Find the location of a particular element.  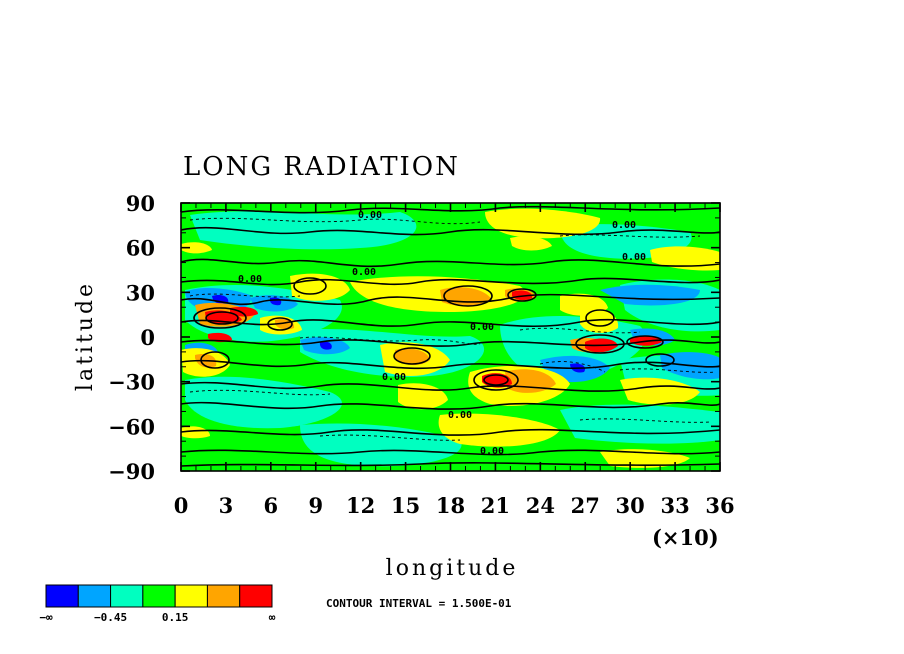

colorbar: −∞ −0.45 0.15 ∞ is located at coordinates (157, 604).